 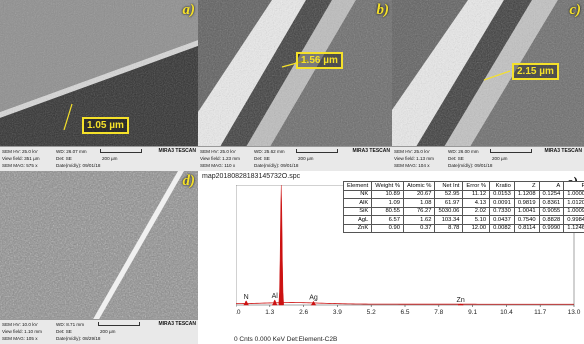 I want to click on sem-wd: WD: 8.71 mm, so click(x=70, y=324).